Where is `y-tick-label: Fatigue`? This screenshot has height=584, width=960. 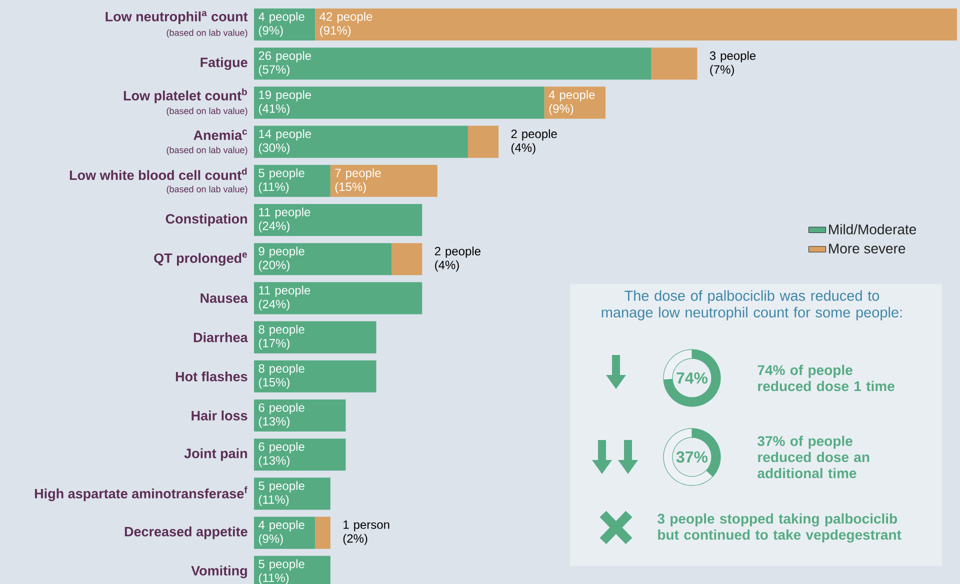 y-tick-label: Fatigue is located at coordinates (224, 63).